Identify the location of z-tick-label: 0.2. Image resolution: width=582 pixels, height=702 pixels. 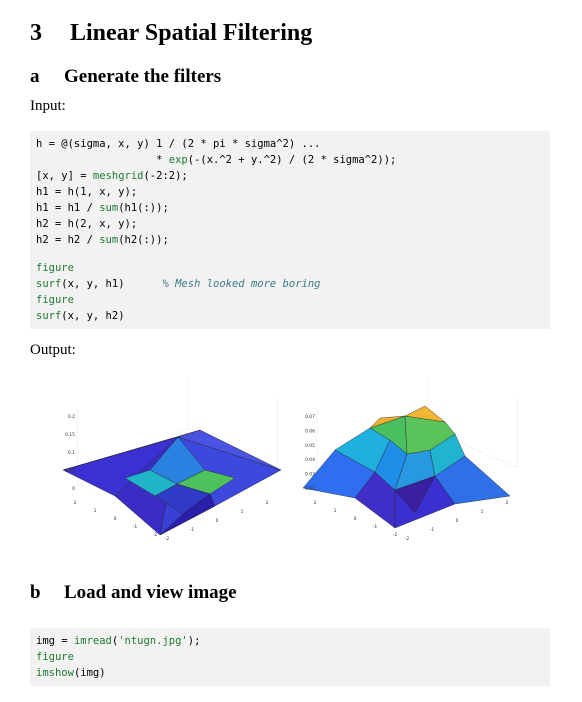
(71, 417).